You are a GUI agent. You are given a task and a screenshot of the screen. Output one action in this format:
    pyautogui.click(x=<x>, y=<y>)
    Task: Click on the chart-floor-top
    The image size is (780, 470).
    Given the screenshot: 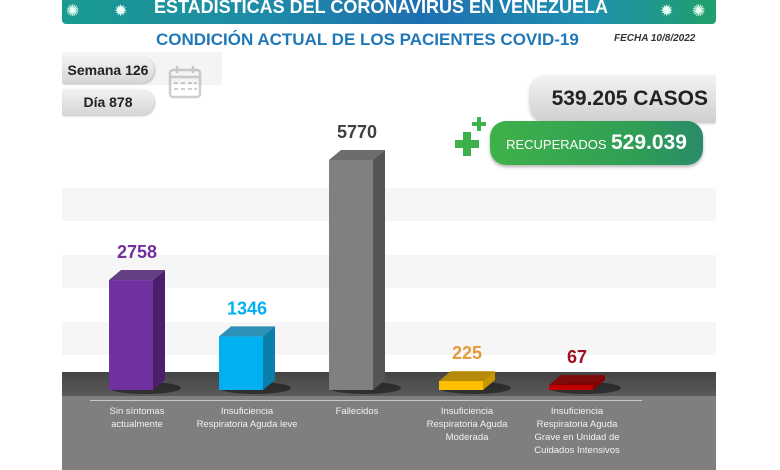 What is the action you would take?
    pyautogui.click(x=389, y=384)
    